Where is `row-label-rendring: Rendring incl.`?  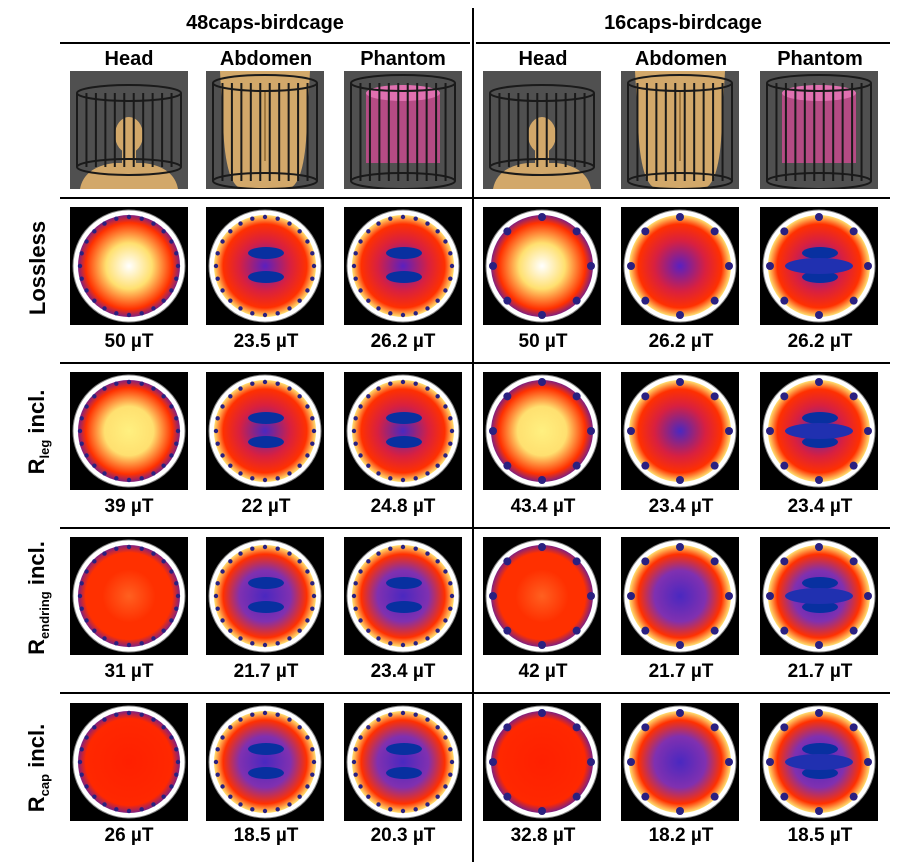 row-label-rendring: Rendring incl. is located at coordinates (38, 598).